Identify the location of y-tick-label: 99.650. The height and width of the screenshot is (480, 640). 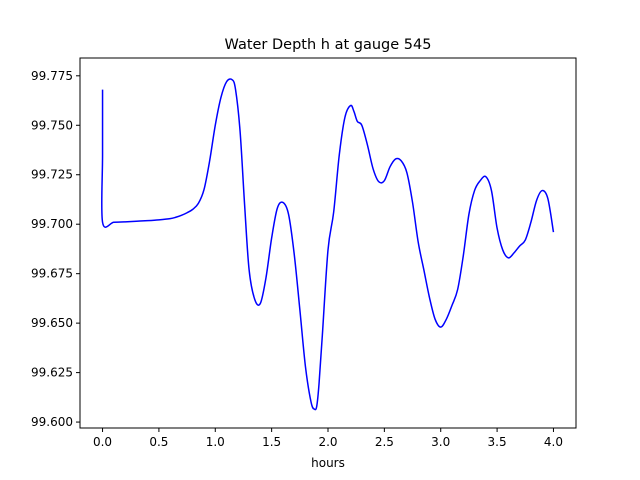
(52, 323).